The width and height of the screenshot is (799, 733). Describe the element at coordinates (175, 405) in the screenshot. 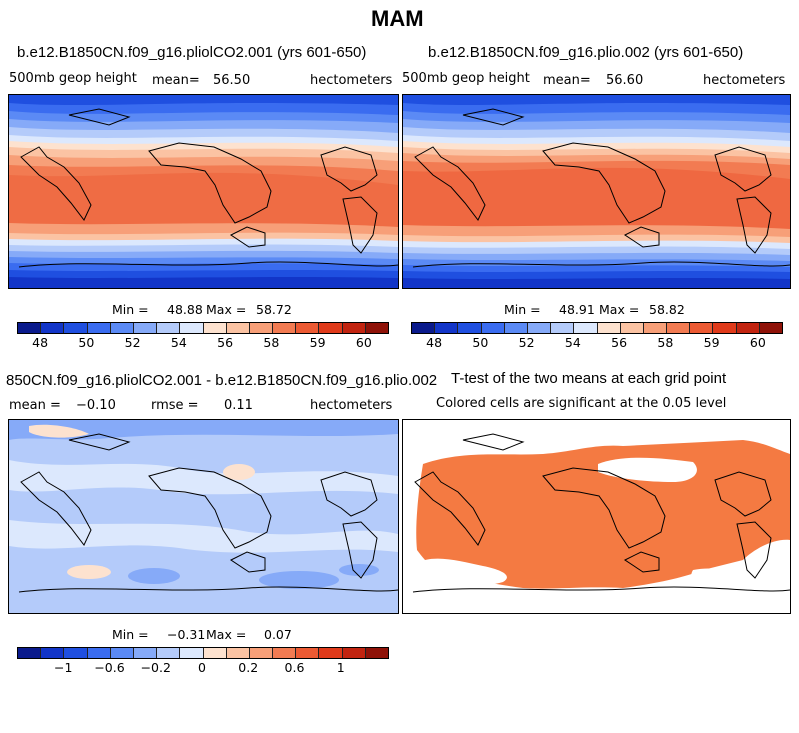

I see `rmse-label-bottom-left: rmse =` at that location.